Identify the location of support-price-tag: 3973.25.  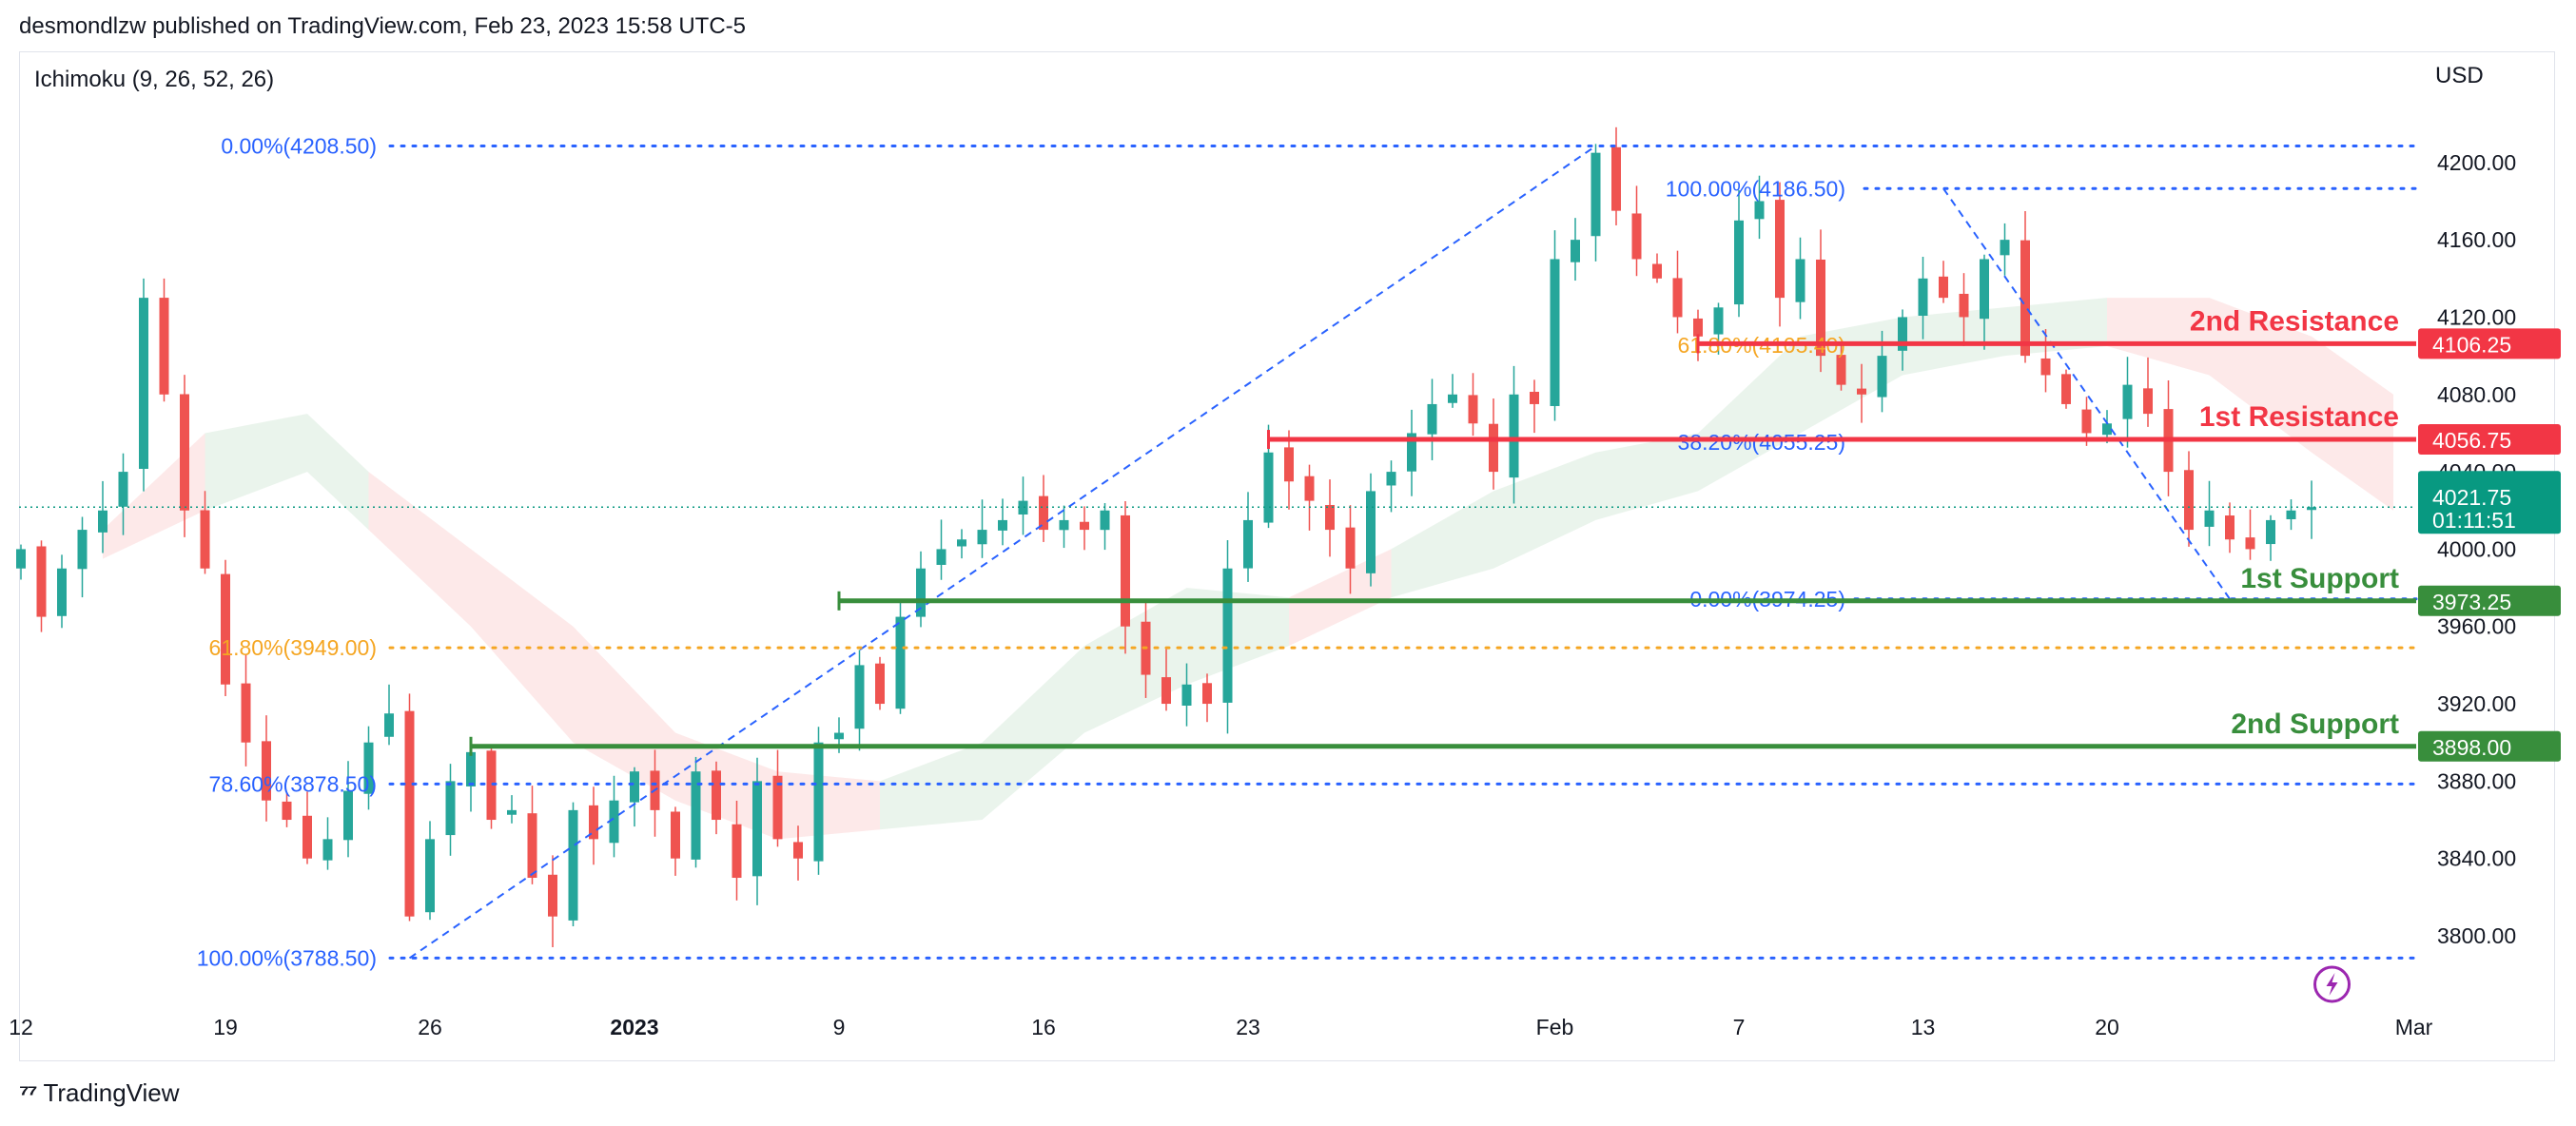
(2490, 600).